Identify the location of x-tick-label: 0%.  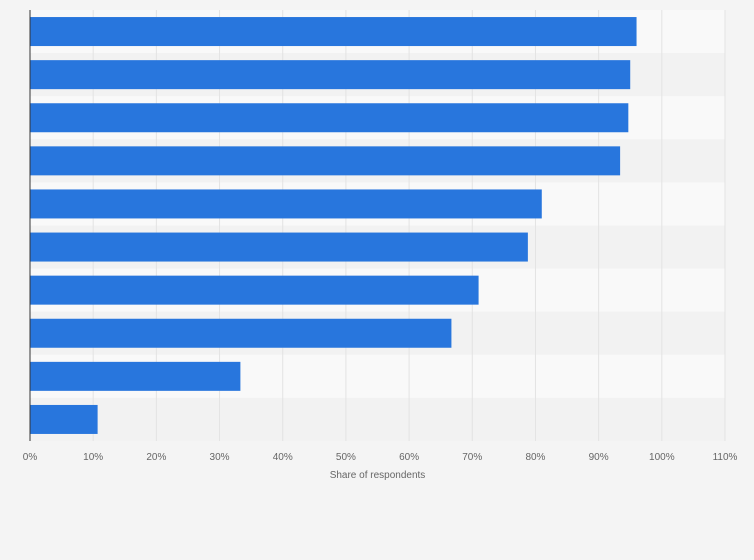
(30, 457).